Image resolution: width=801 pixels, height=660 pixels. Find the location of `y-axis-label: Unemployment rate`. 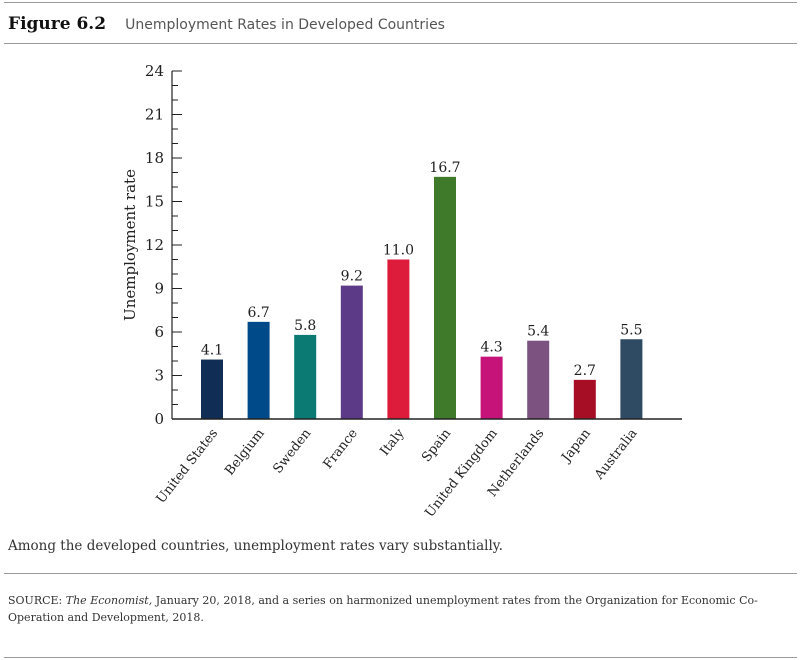

y-axis-label: Unemployment rate is located at coordinates (130, 245).